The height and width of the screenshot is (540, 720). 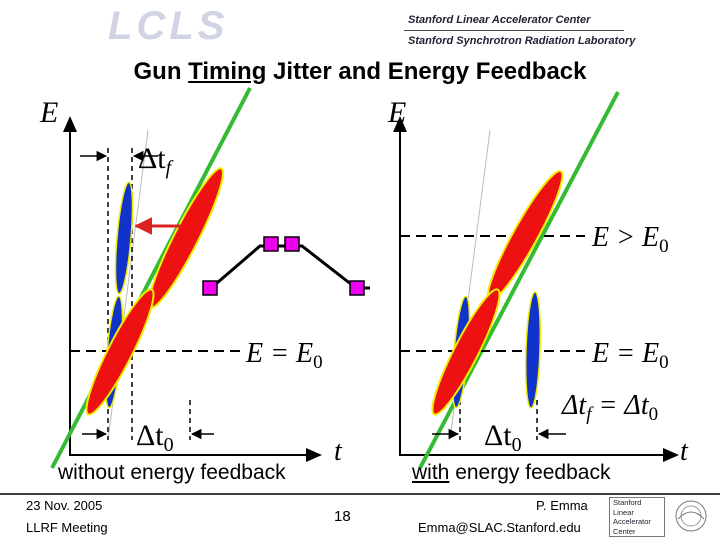 I want to click on footer-meeting: LLRF Meeting, so click(x=67, y=527).